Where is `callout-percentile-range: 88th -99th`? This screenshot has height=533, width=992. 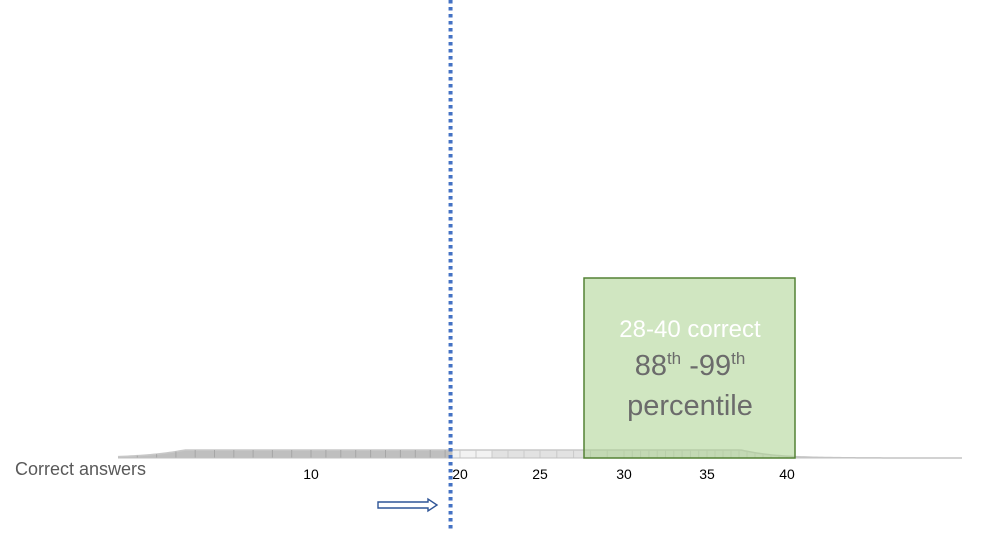
callout-percentile-range: 88th -99th is located at coordinates (690, 365).